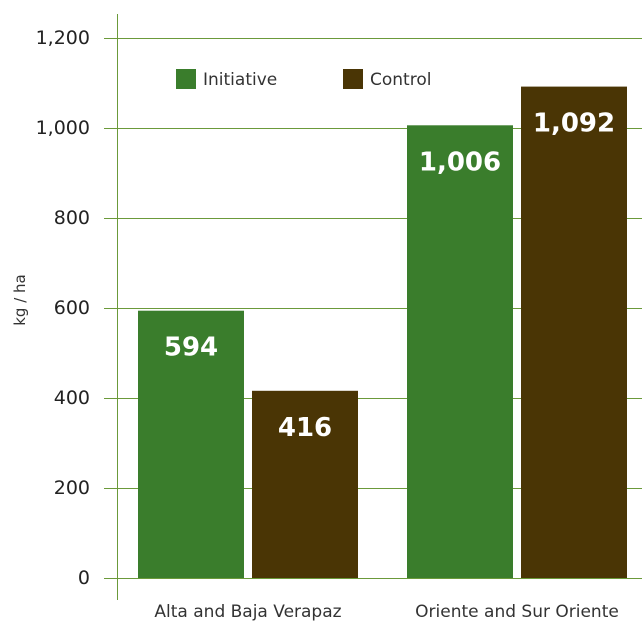 Image resolution: width=642 pixels, height=623 pixels. What do you see at coordinates (84, 578) in the screenshot?
I see `y-tick-label: 0` at bounding box center [84, 578].